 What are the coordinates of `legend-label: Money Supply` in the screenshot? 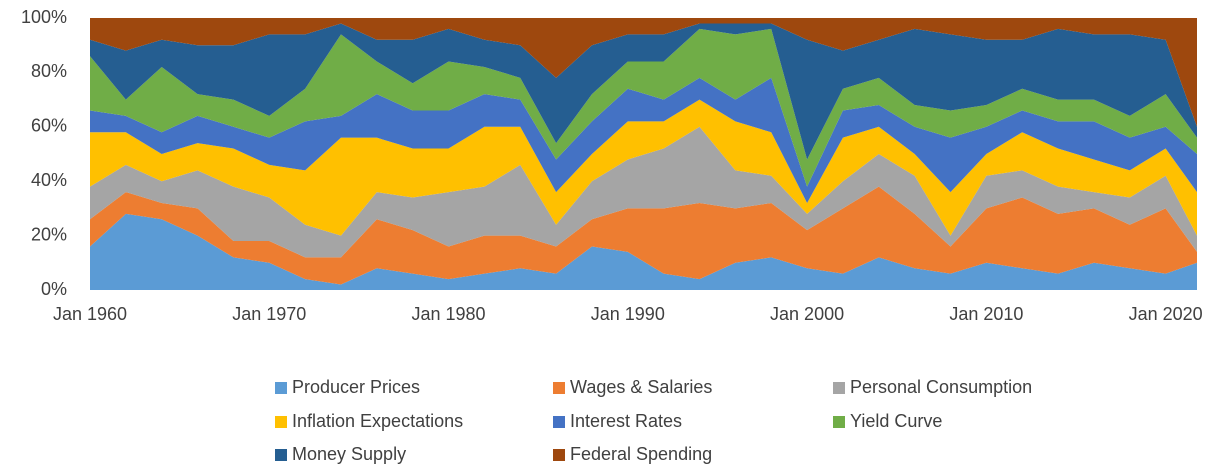 It's located at (349, 454).